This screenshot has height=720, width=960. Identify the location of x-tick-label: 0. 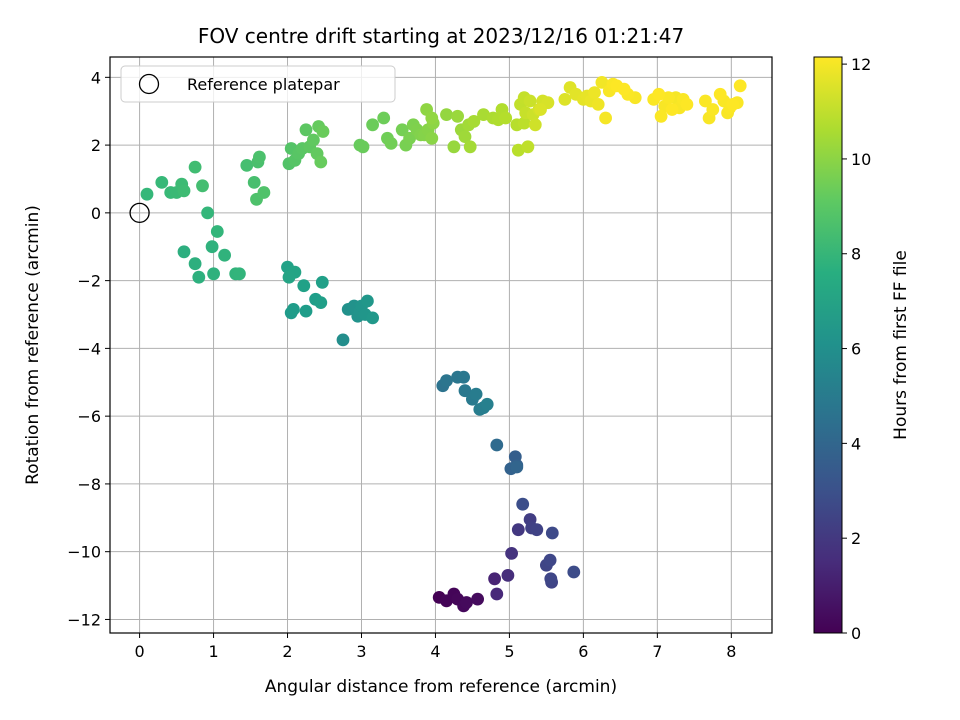
(139, 651).